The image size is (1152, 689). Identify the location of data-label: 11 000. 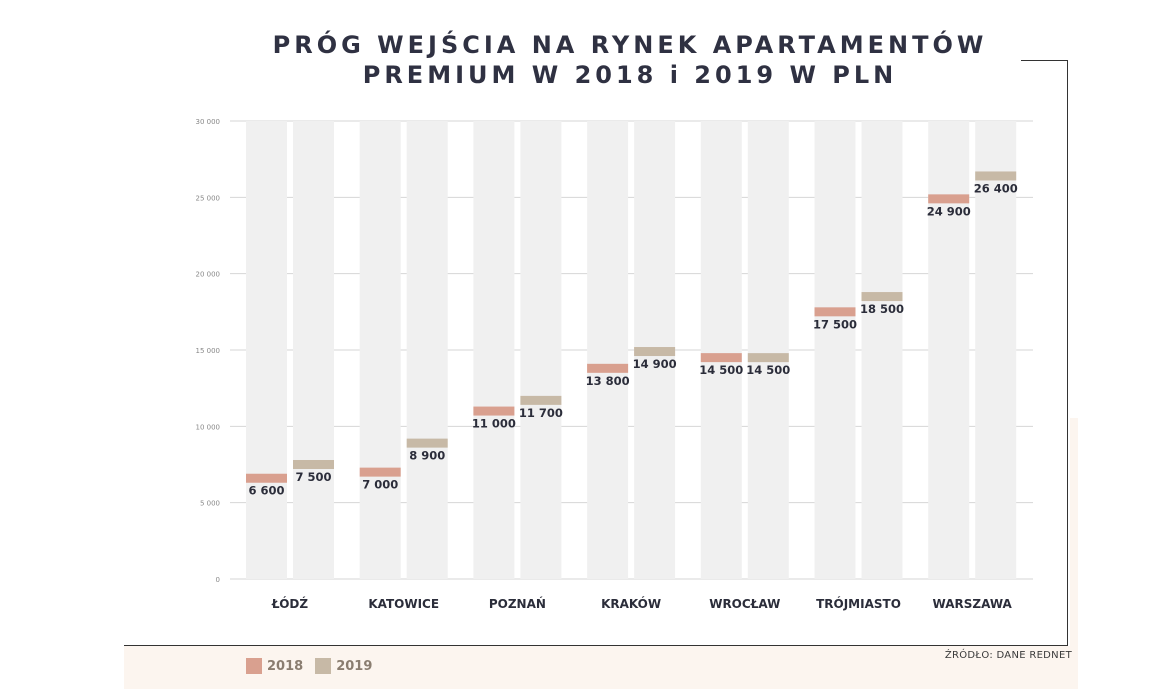
(494, 424).